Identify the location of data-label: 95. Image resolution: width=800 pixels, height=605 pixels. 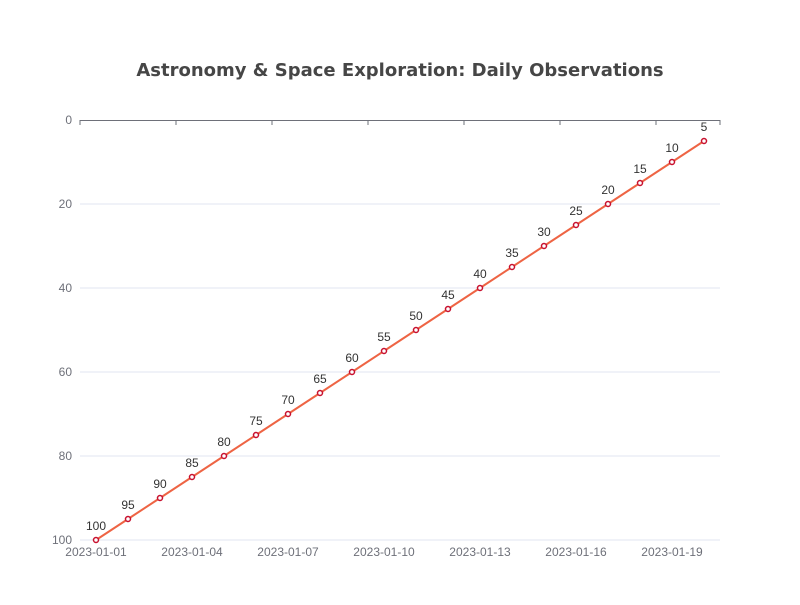
(128, 505).